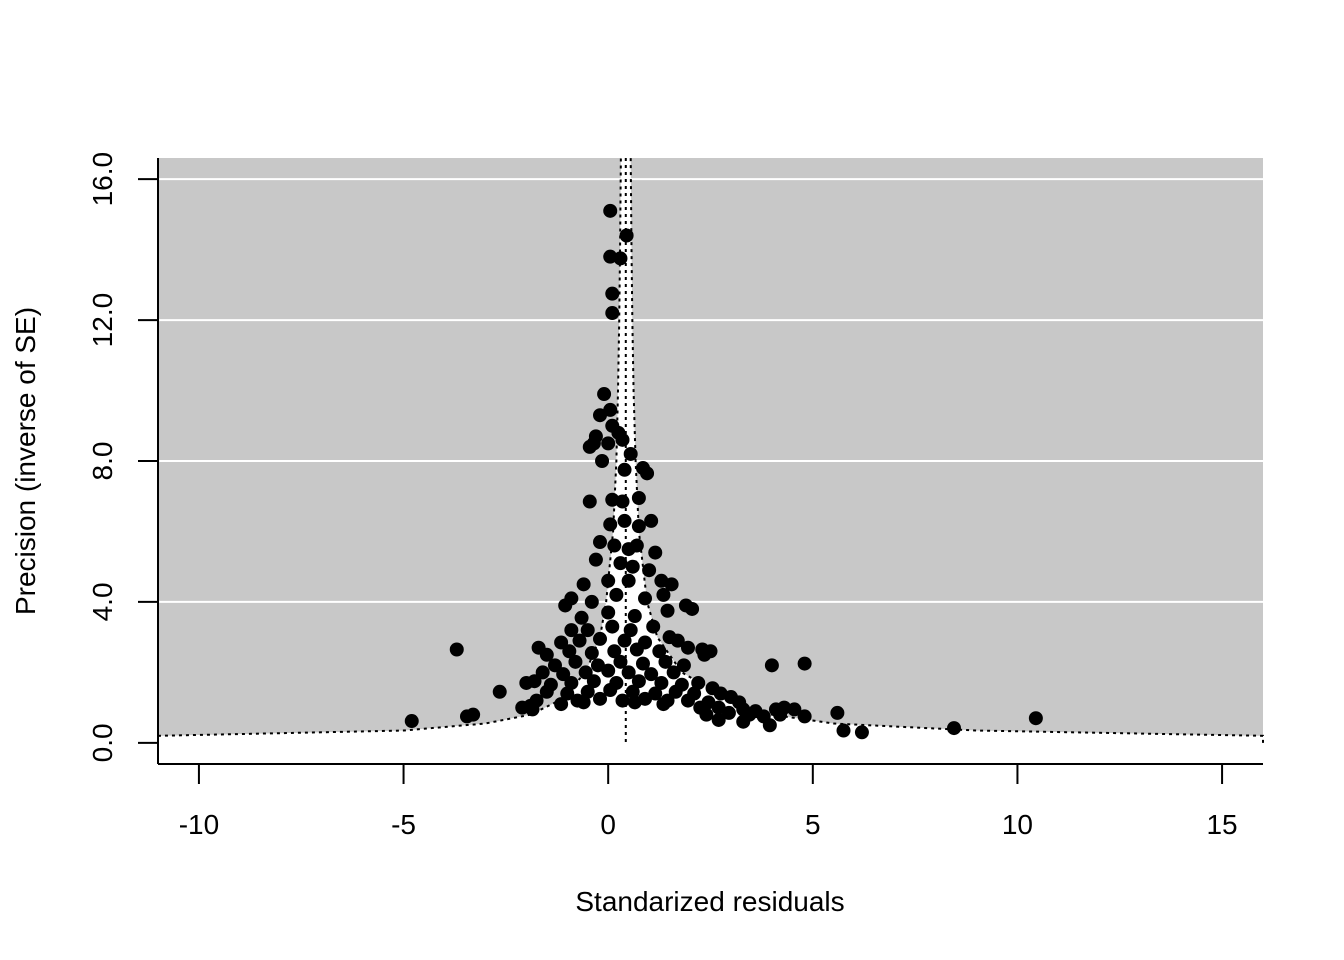  Describe the element at coordinates (102, 179) in the screenshot. I see `y-tick-label-4: 16.0` at that location.